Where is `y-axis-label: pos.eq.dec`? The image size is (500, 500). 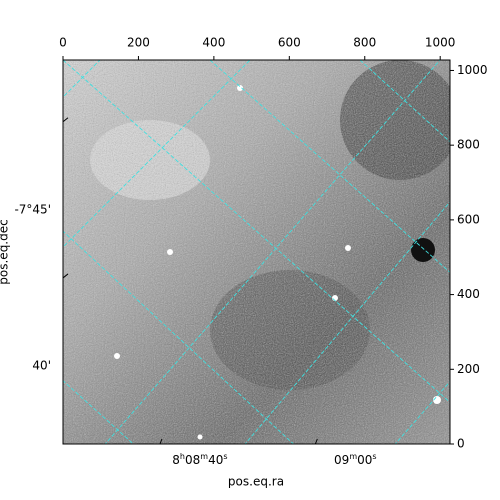 y-axis-label: pos.eq.dec is located at coordinates (5, 251).